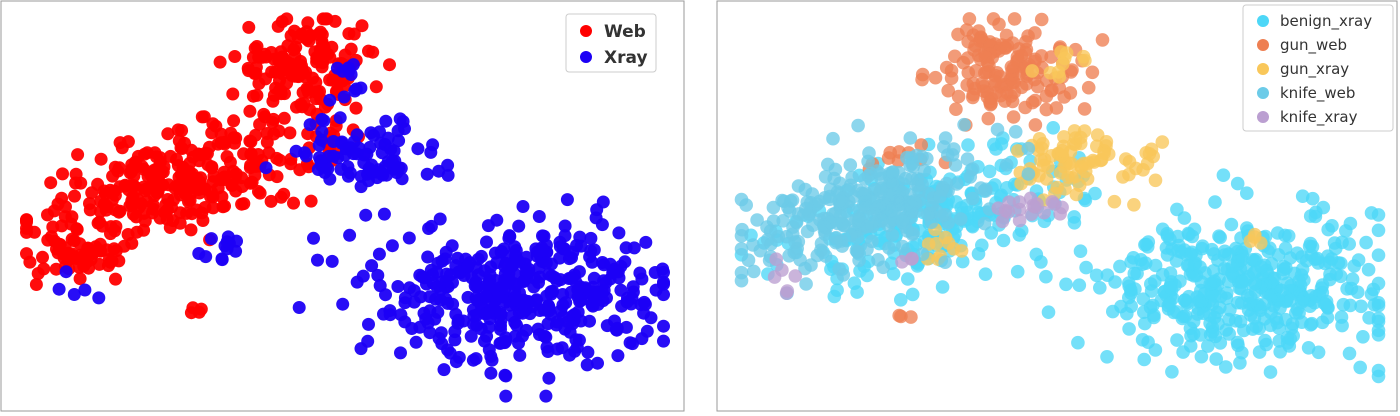 Image resolution: width=1400 pixels, height=416 pixels. Describe the element at coordinates (1313, 45) in the screenshot. I see `legend-label-gun-web: gun_web` at that location.